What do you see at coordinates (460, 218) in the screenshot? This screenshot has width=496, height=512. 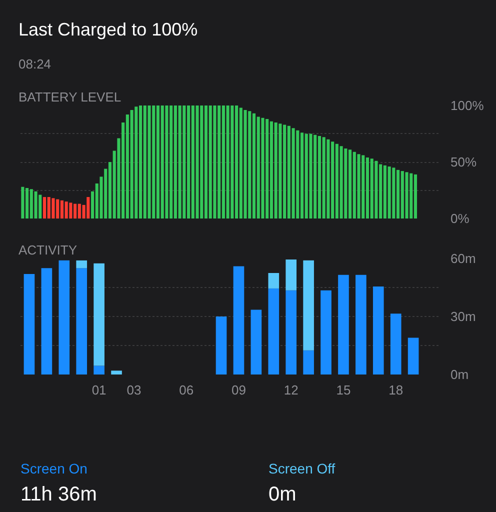 I see `y-tick-label: 0%` at bounding box center [460, 218].